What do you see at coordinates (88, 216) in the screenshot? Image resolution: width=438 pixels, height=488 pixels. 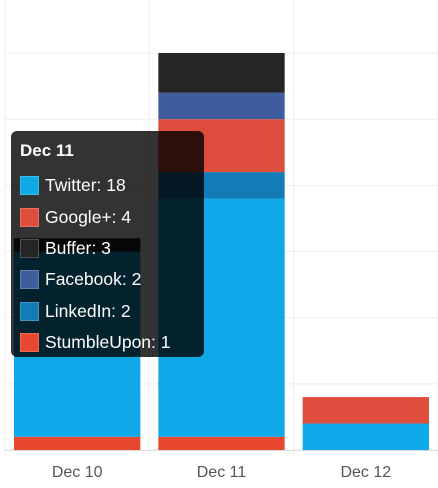 I see `tooltip-row-label: Google+: 4` at bounding box center [88, 216].